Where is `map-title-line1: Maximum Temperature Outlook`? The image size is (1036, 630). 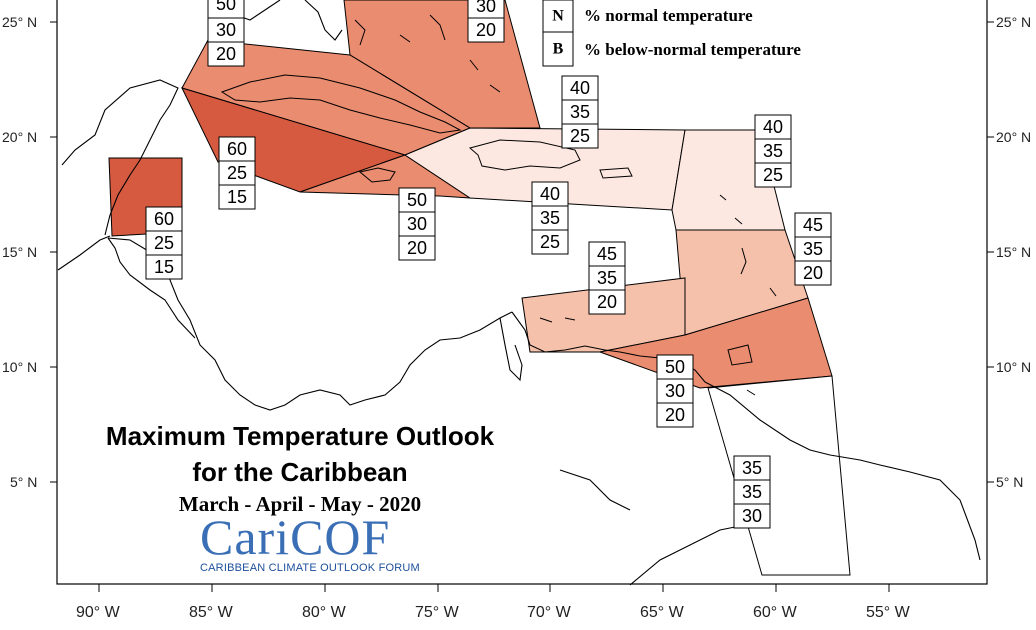
map-title-line1: Maximum Temperature Outlook is located at coordinates (300, 436).